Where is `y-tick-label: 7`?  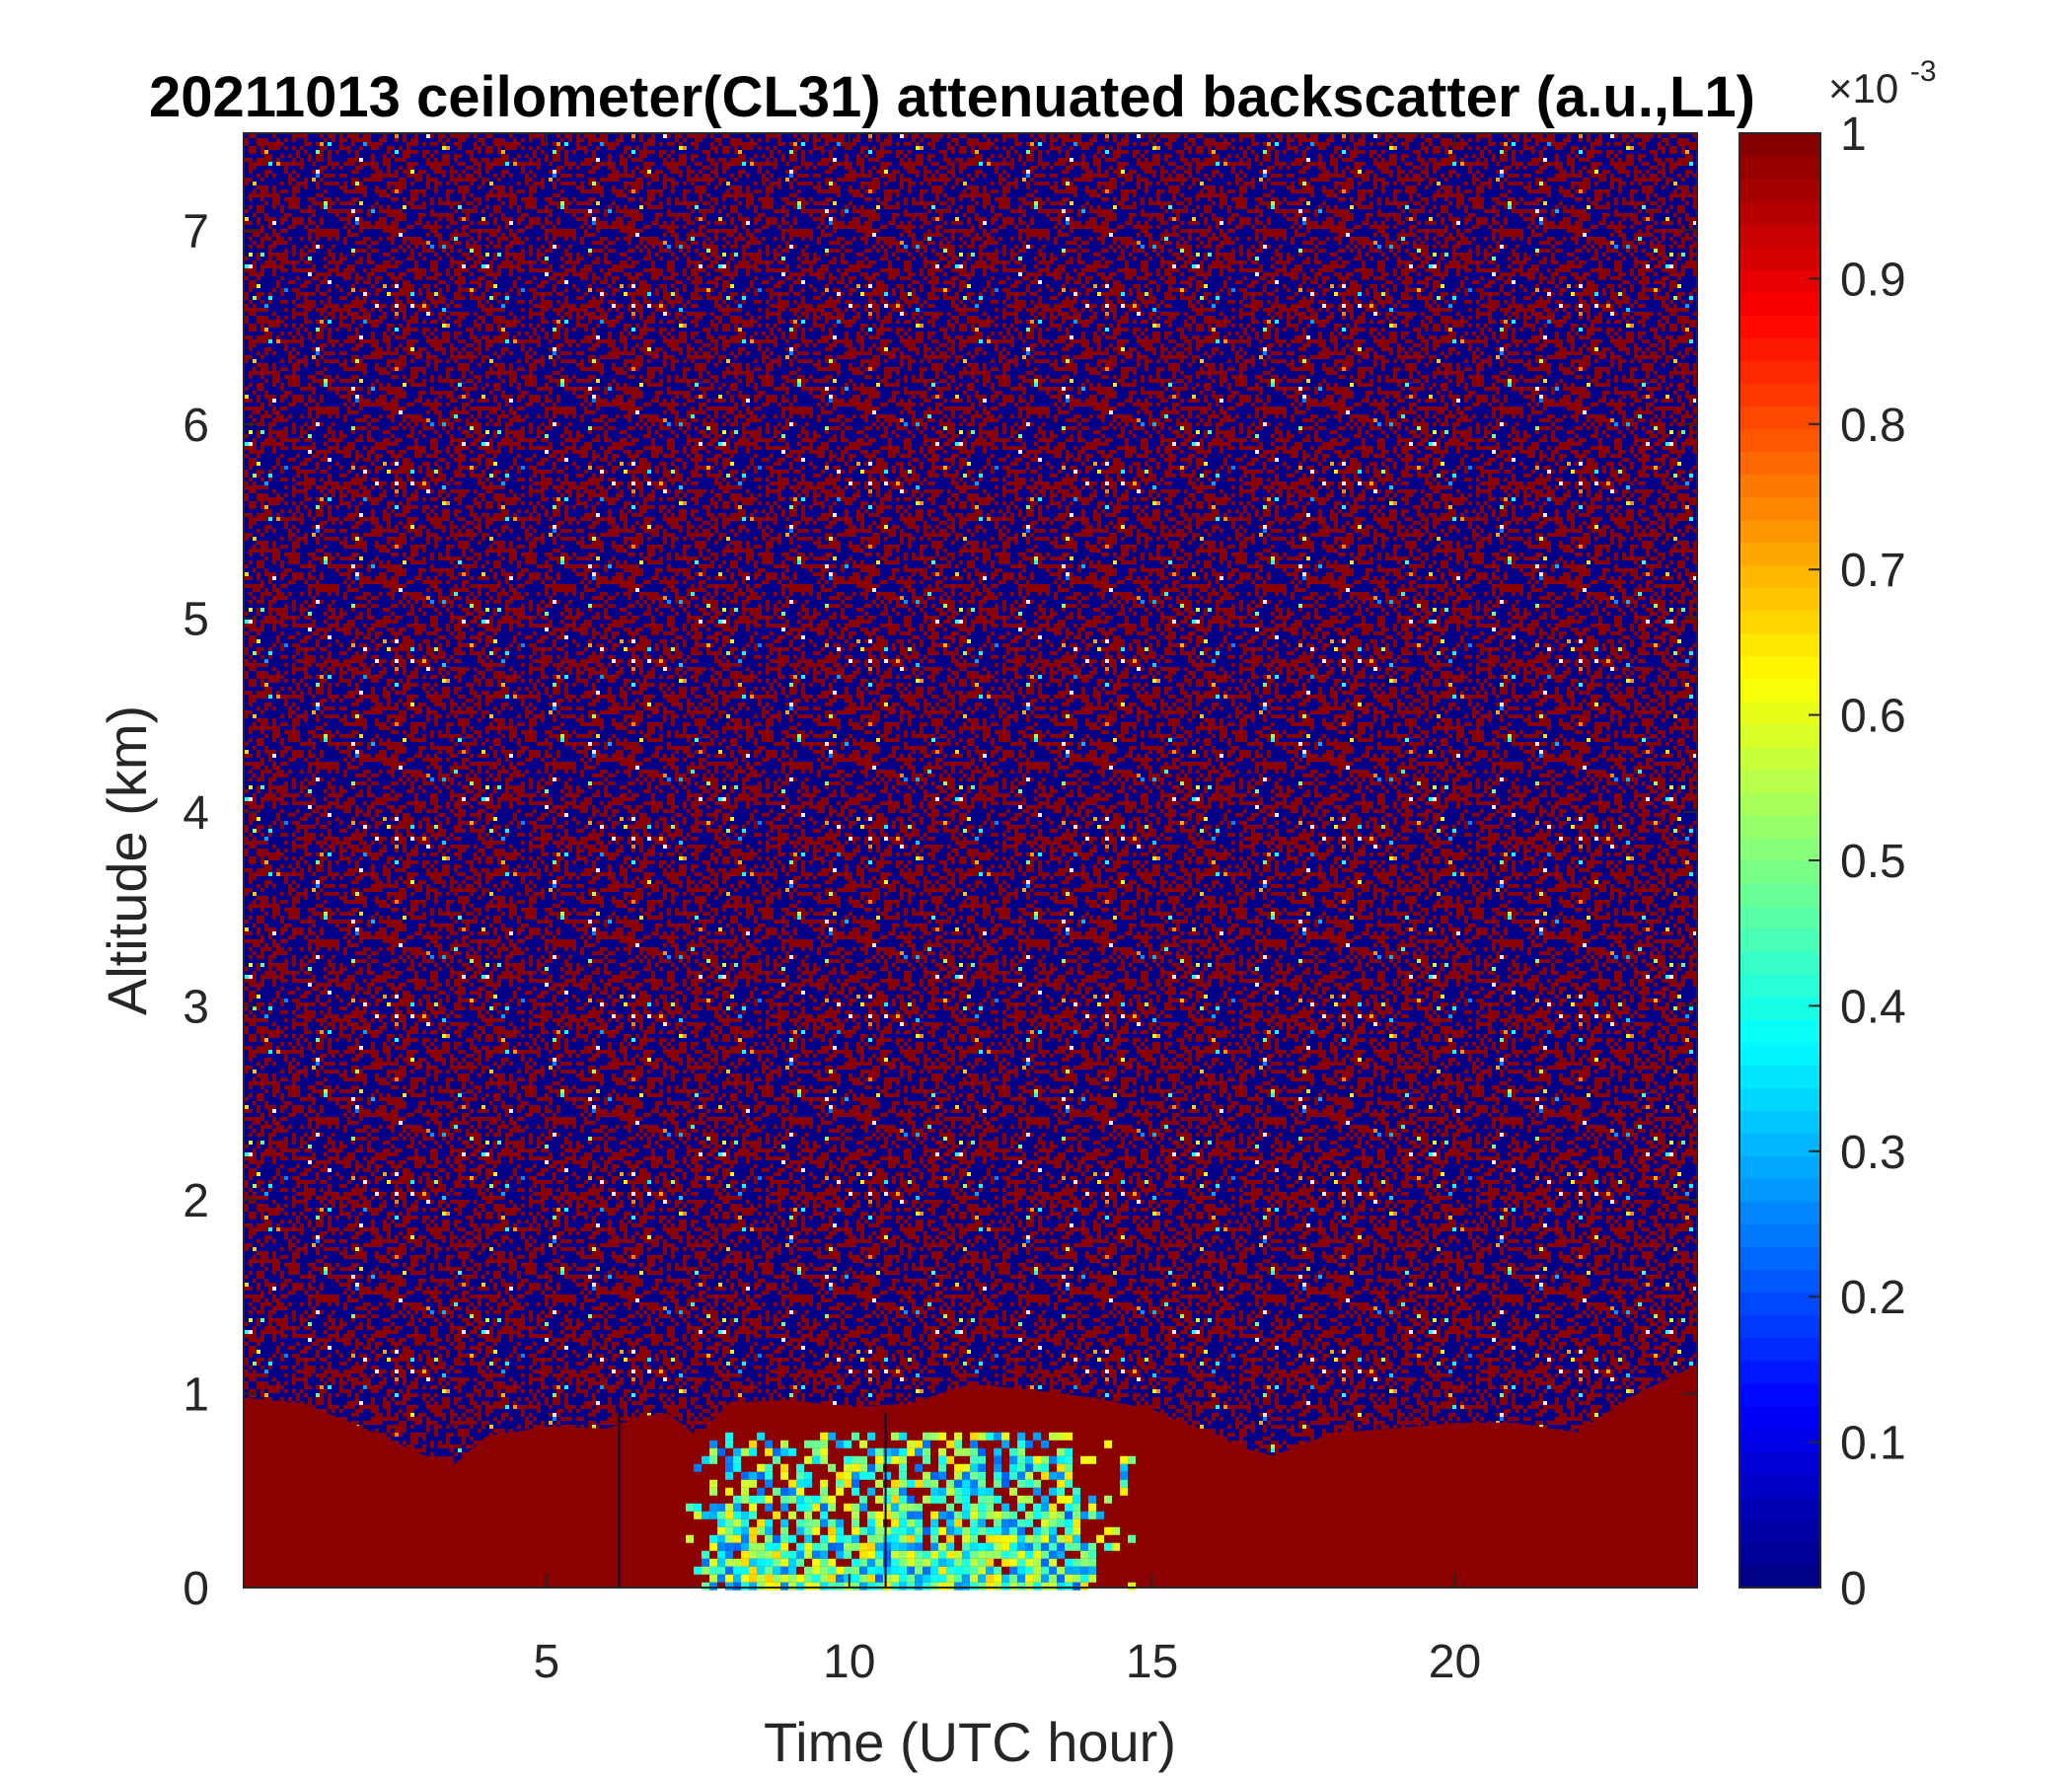
y-tick-label: 7 is located at coordinates (196, 231).